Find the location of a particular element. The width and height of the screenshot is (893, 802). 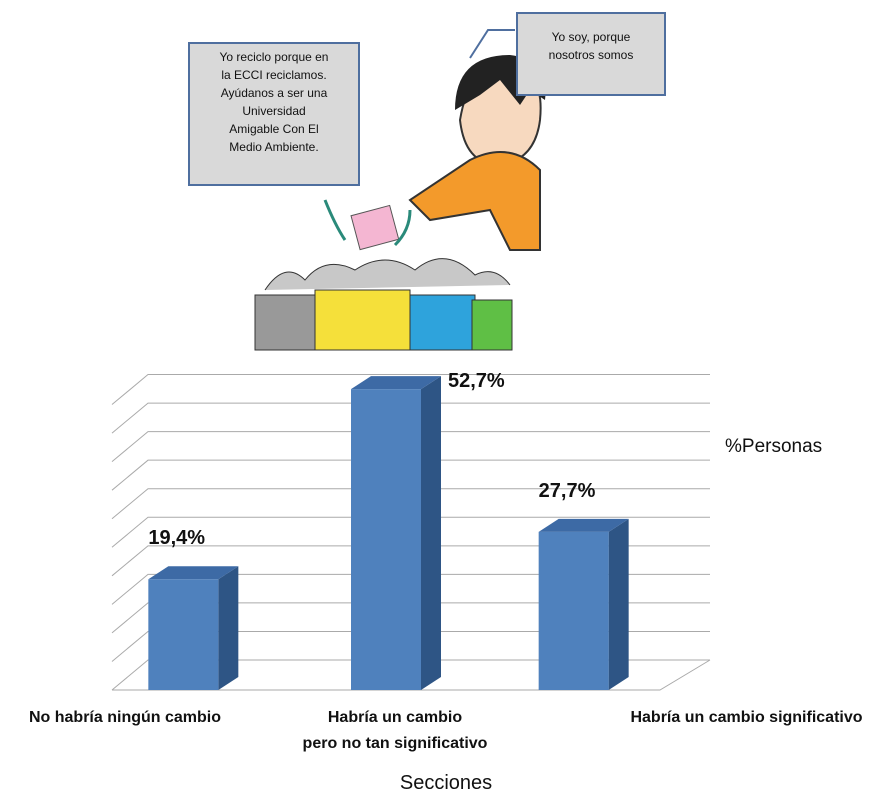

bin-blue is located at coordinates (442, 322).